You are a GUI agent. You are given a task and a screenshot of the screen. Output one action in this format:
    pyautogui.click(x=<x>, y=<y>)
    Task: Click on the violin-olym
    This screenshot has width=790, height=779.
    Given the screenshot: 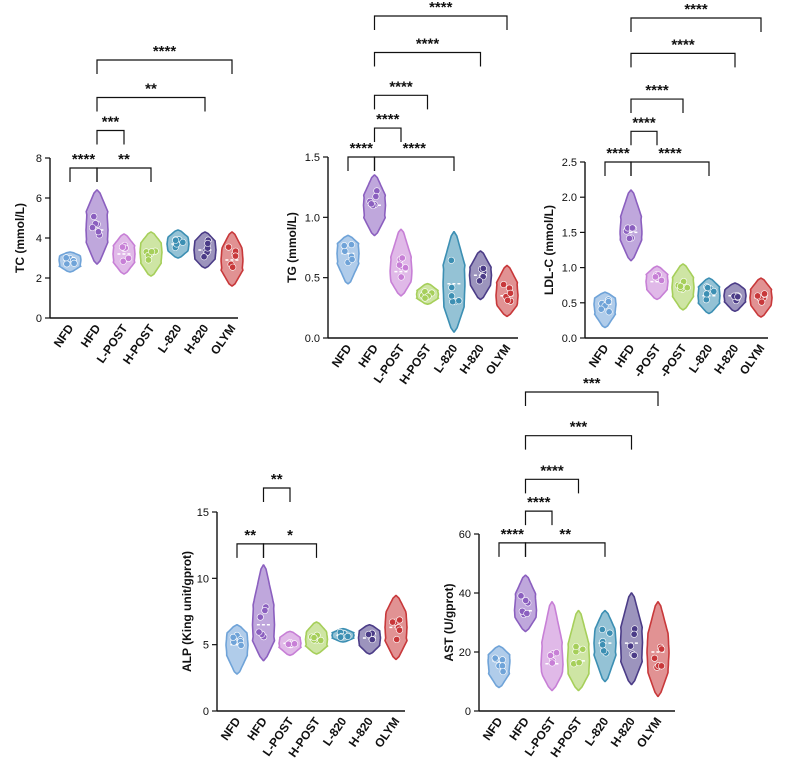 What is the action you would take?
    pyautogui.click(x=507, y=291)
    